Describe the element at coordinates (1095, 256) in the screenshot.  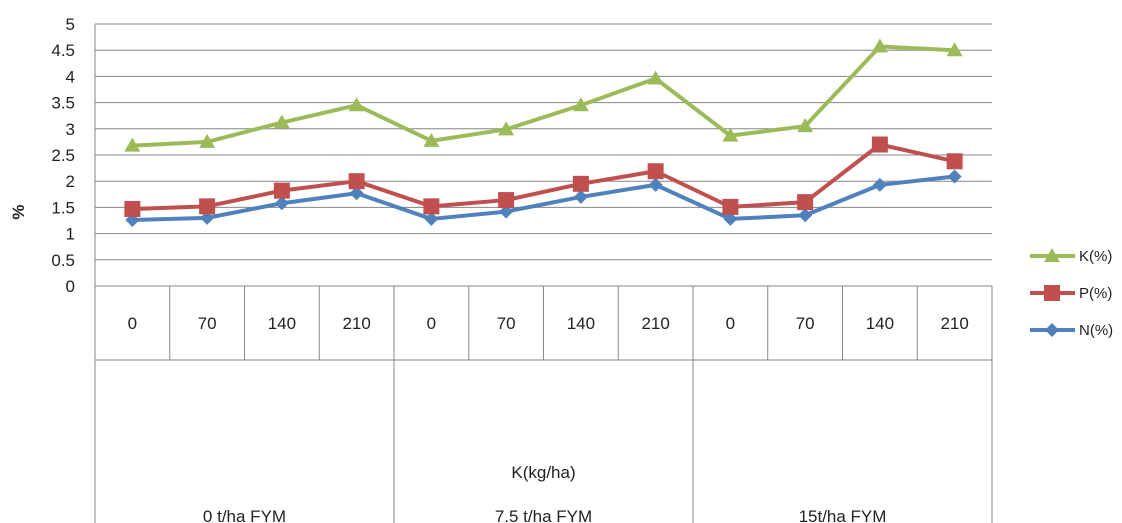
I see `legend-label: K(%)` at that location.